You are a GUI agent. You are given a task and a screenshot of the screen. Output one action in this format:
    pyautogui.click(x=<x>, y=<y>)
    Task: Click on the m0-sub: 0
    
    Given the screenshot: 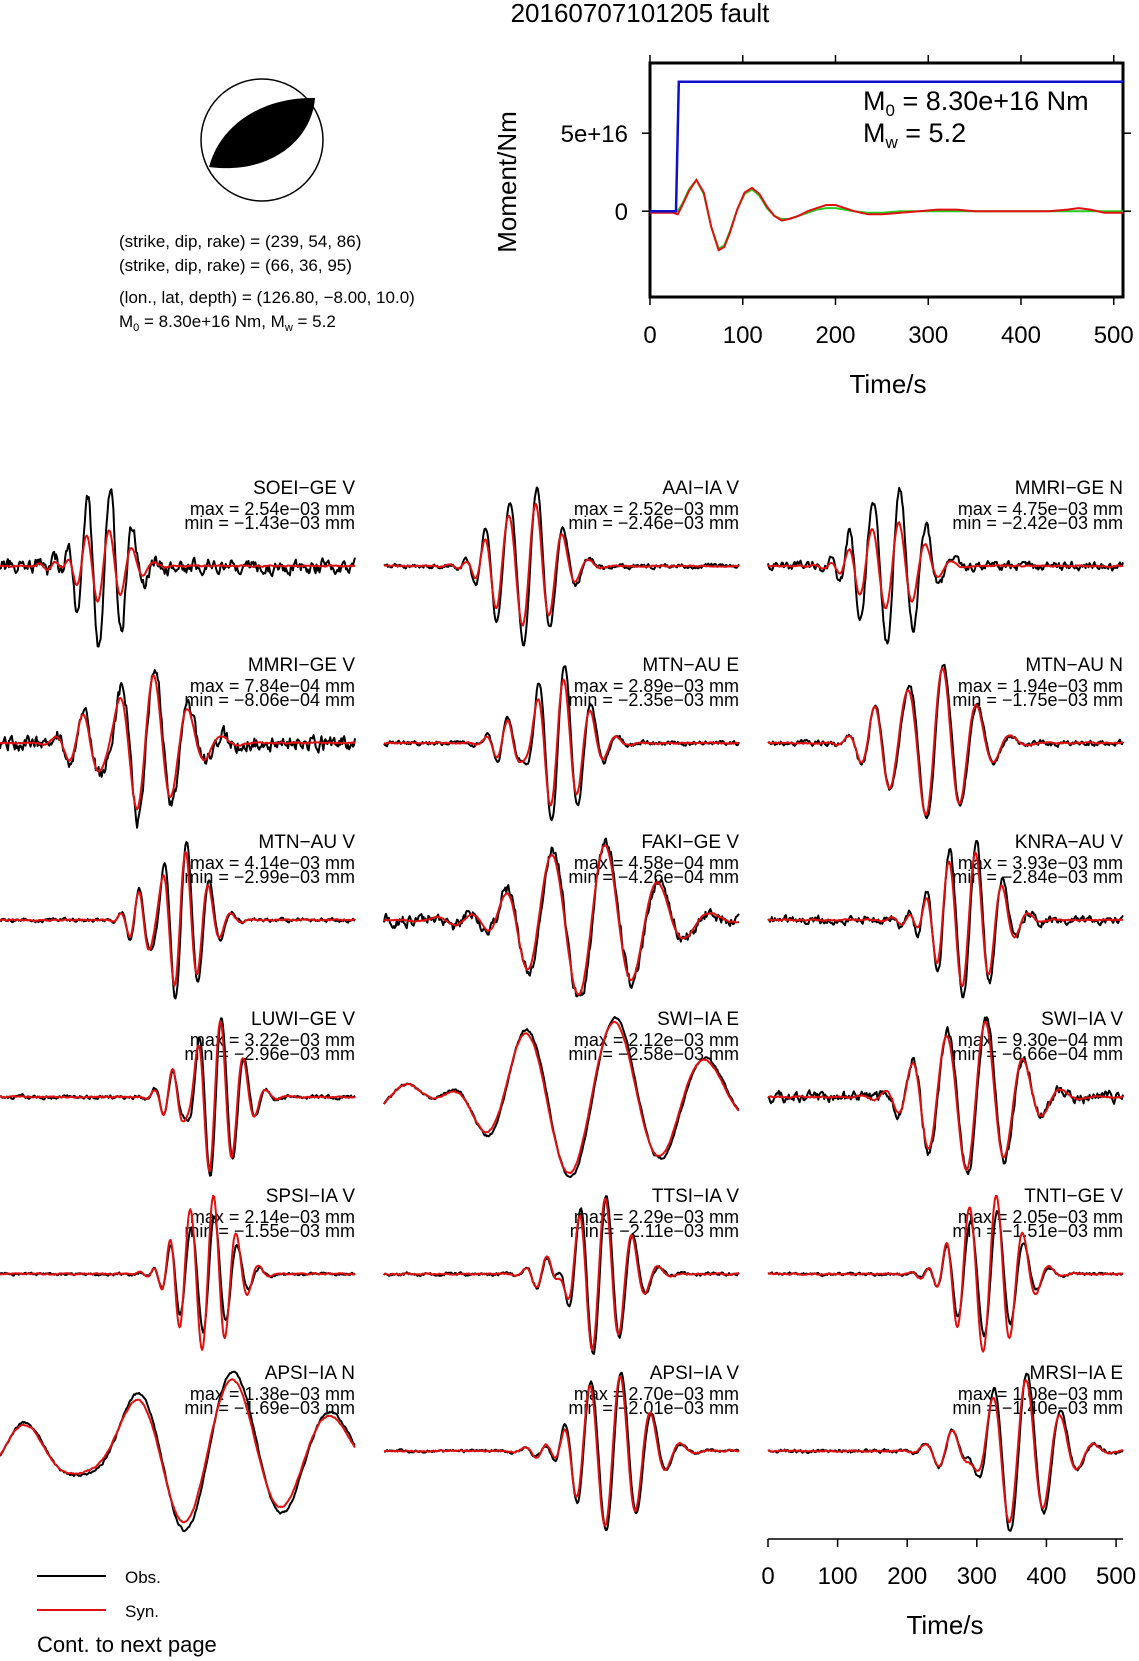 What is the action you would take?
    pyautogui.click(x=890, y=110)
    